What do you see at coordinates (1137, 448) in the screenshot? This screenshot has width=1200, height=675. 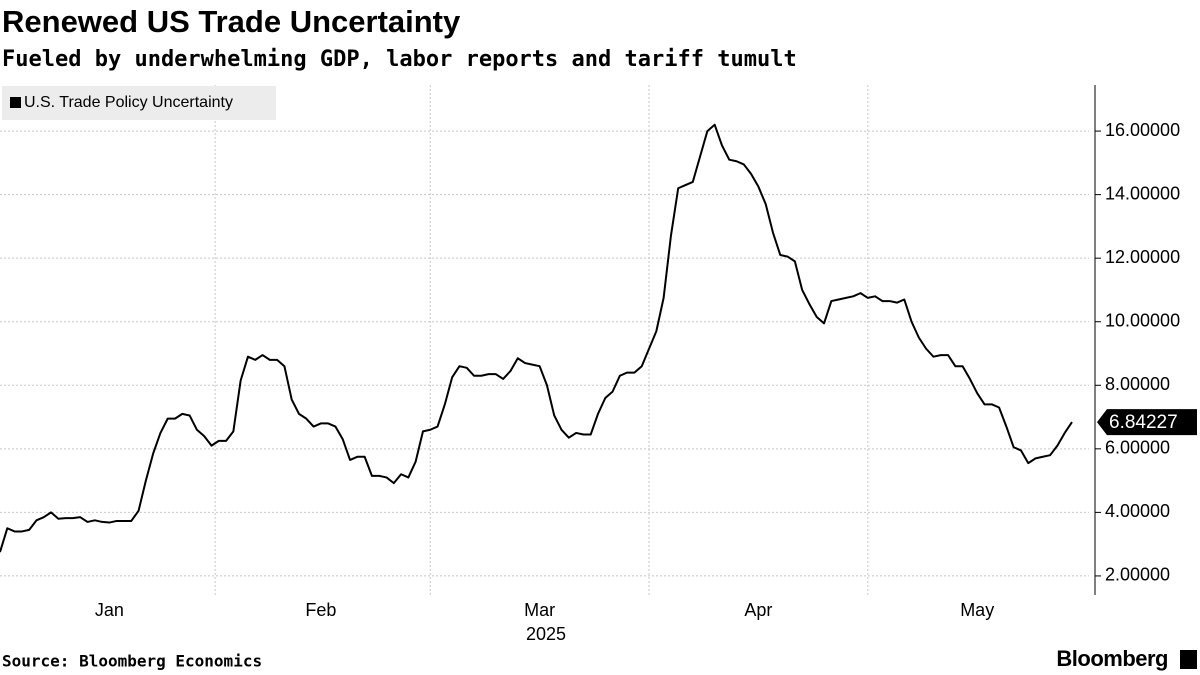 I see `y-tick-label: 6.00000` at bounding box center [1137, 448].